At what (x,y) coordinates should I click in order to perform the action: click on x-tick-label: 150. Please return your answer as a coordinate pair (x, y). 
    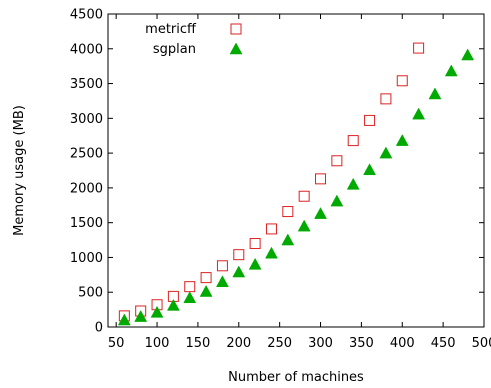
    Looking at the image, I should click on (197, 343).